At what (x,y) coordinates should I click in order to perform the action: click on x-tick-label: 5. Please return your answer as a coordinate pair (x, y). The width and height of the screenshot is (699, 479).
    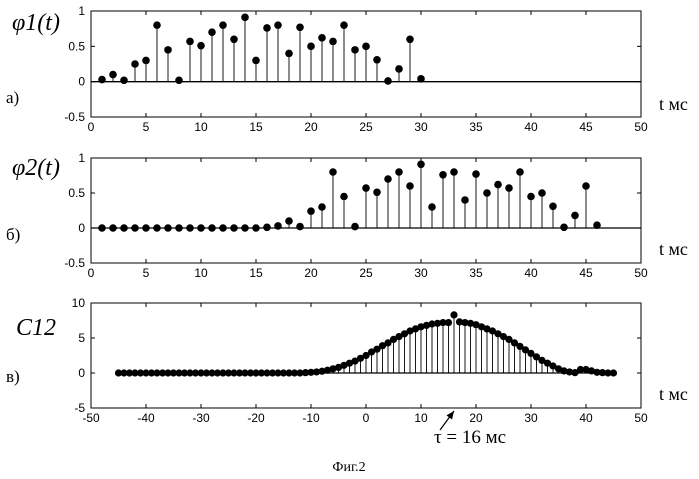
    Looking at the image, I should click on (146, 273).